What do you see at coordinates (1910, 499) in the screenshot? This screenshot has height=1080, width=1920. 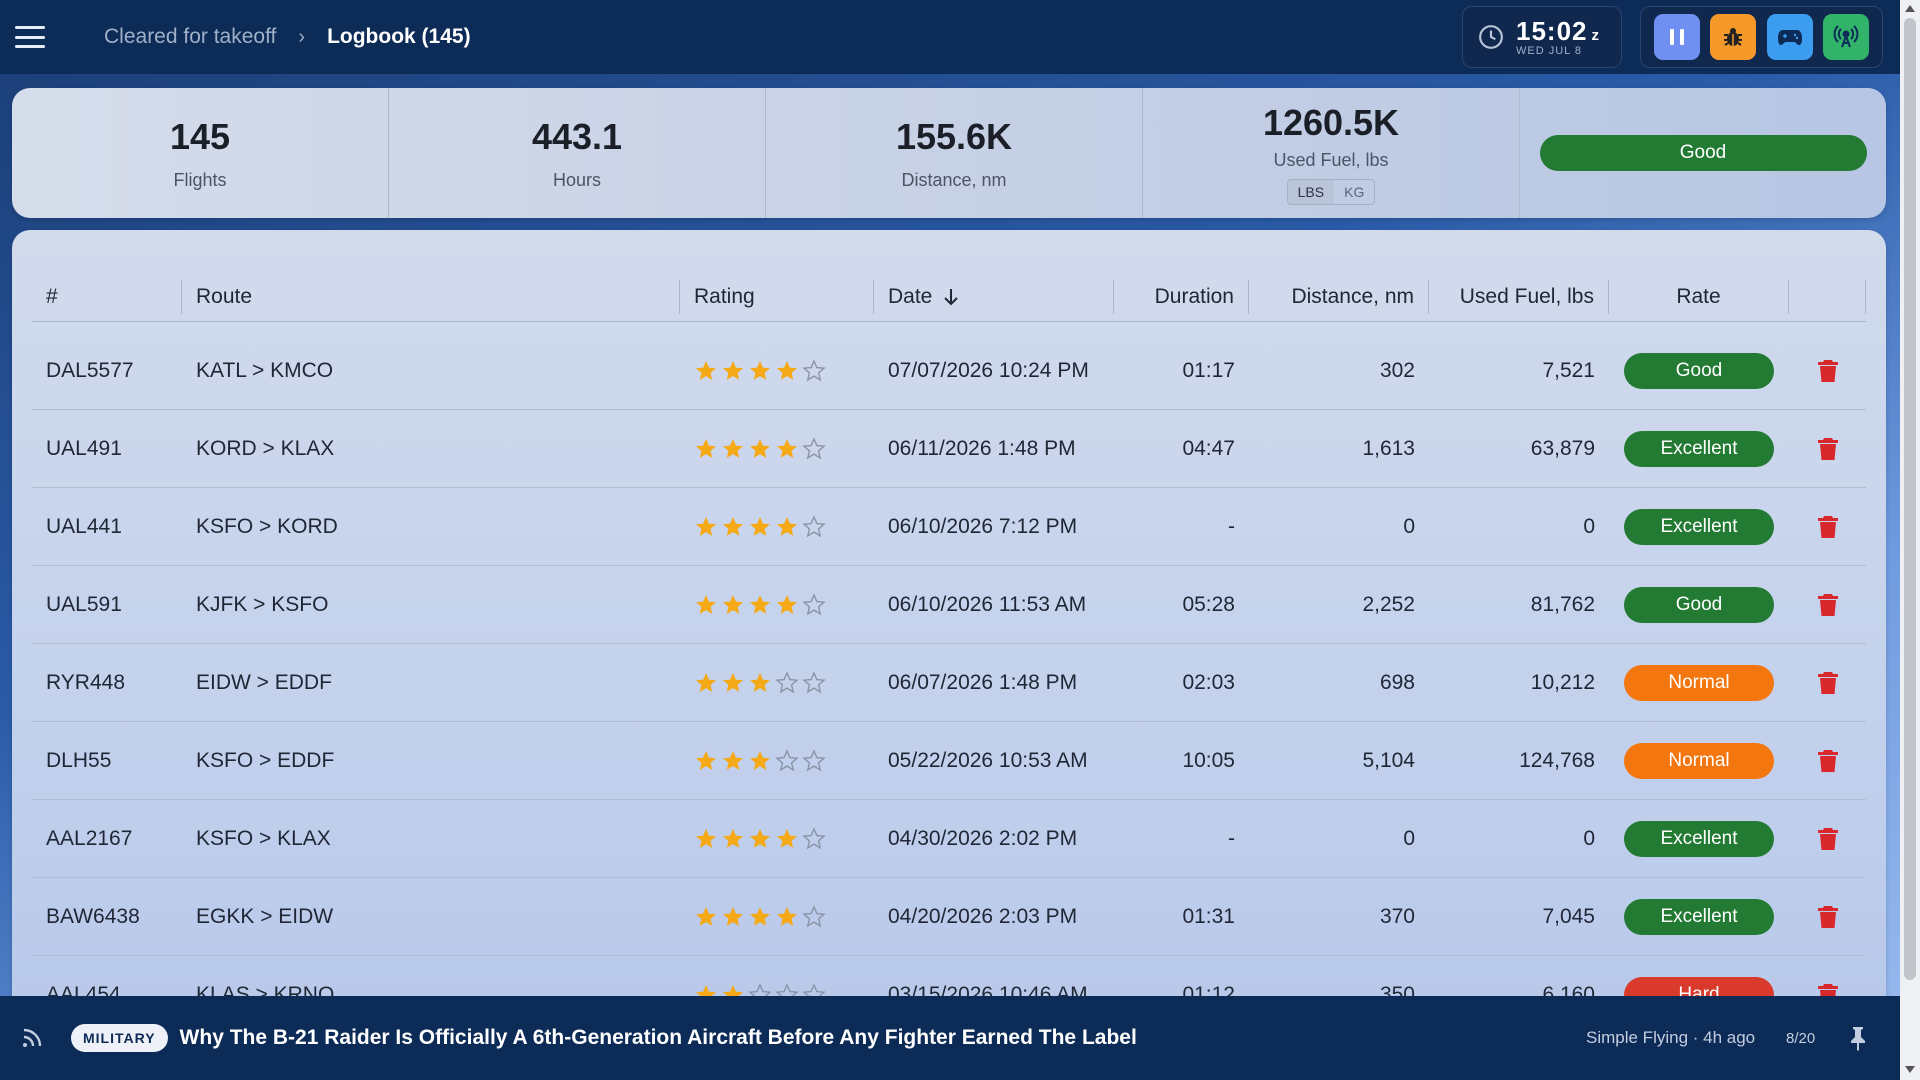 I see `scroll-thumb` at bounding box center [1910, 499].